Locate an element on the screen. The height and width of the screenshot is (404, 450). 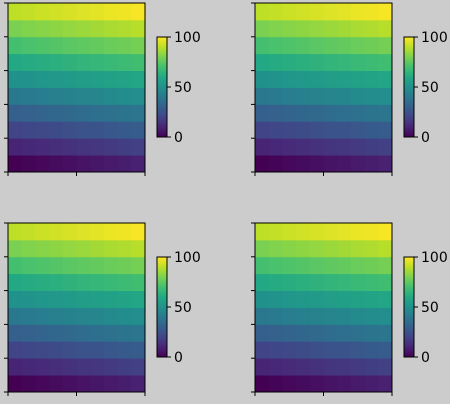
colorbar-tick-label: 0 is located at coordinates (425, 358).